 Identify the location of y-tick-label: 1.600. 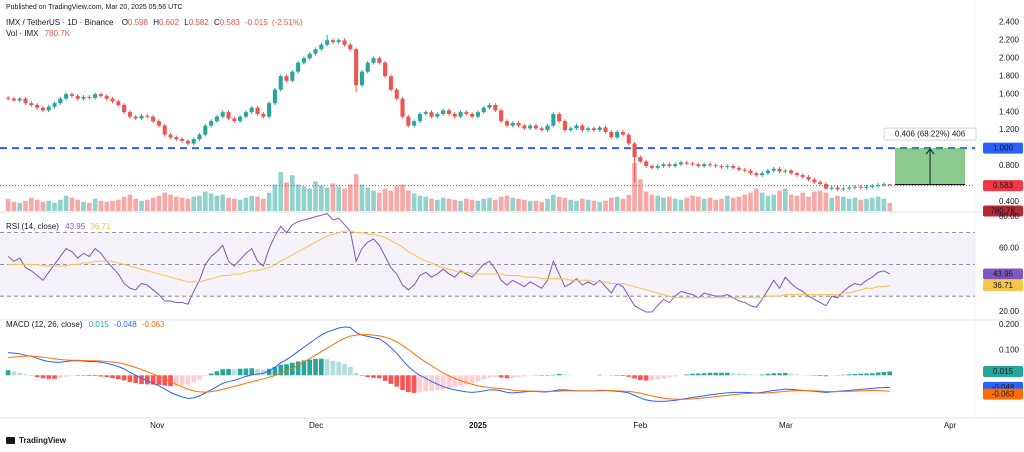
(1009, 93).